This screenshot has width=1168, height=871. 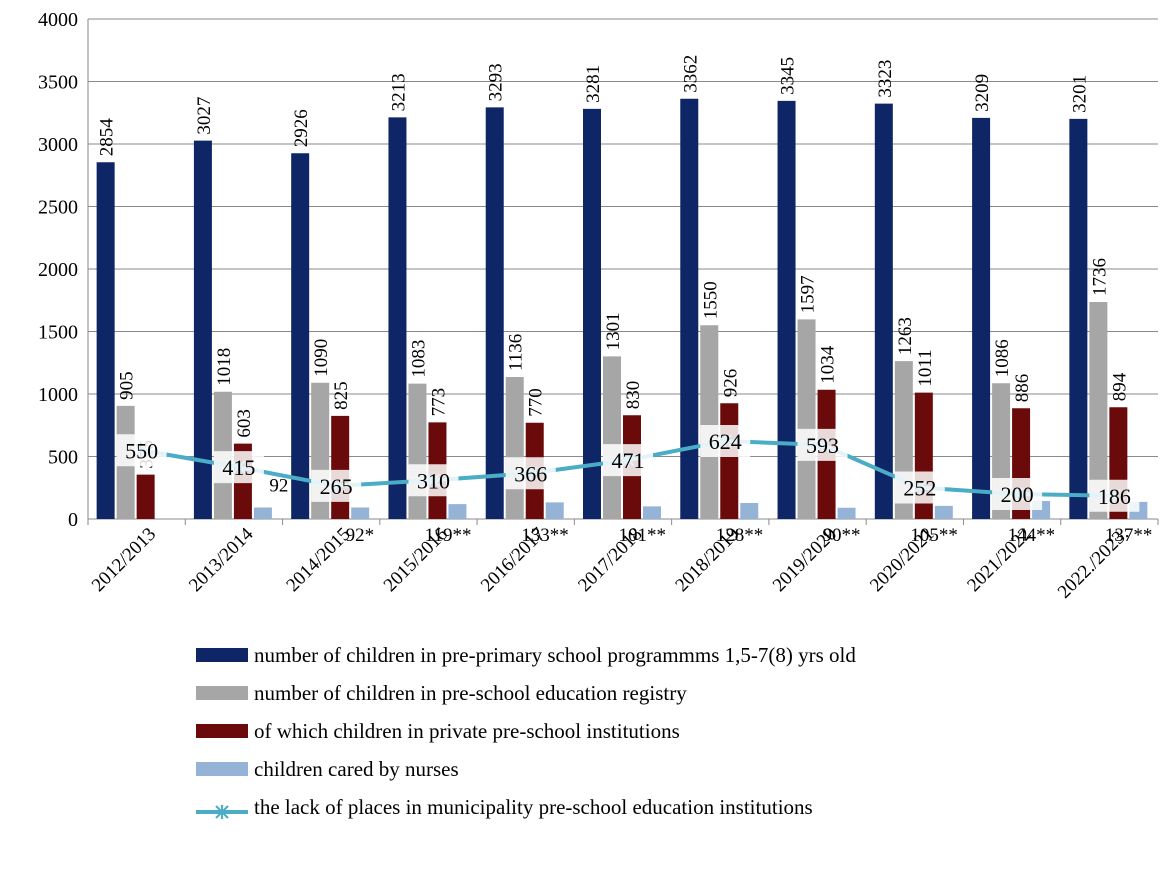 I want to click on data-label: 830, so click(x=633, y=395).